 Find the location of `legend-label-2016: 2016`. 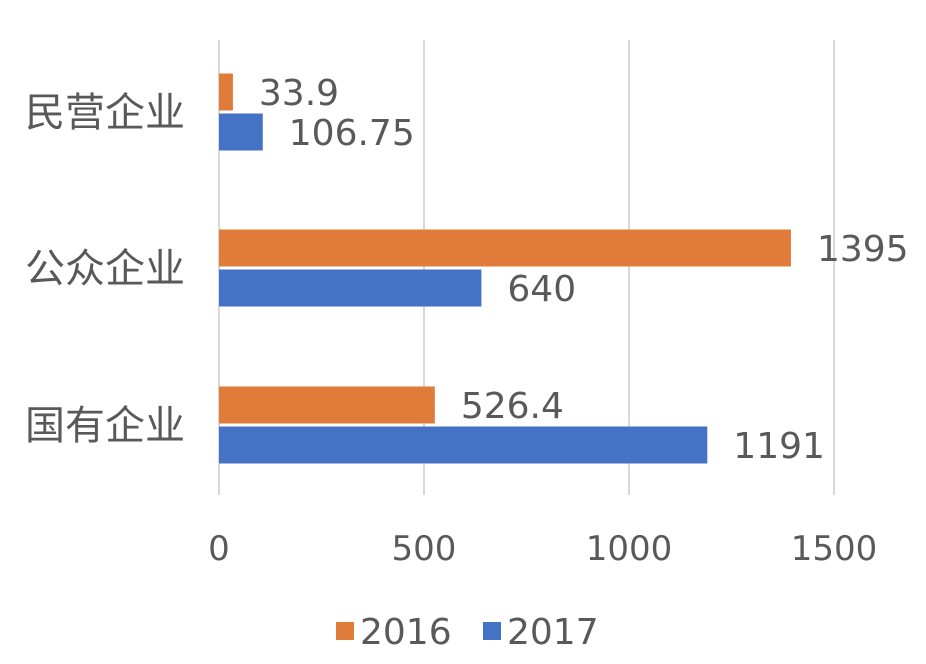

legend-label-2016: 2016 is located at coordinates (406, 632).